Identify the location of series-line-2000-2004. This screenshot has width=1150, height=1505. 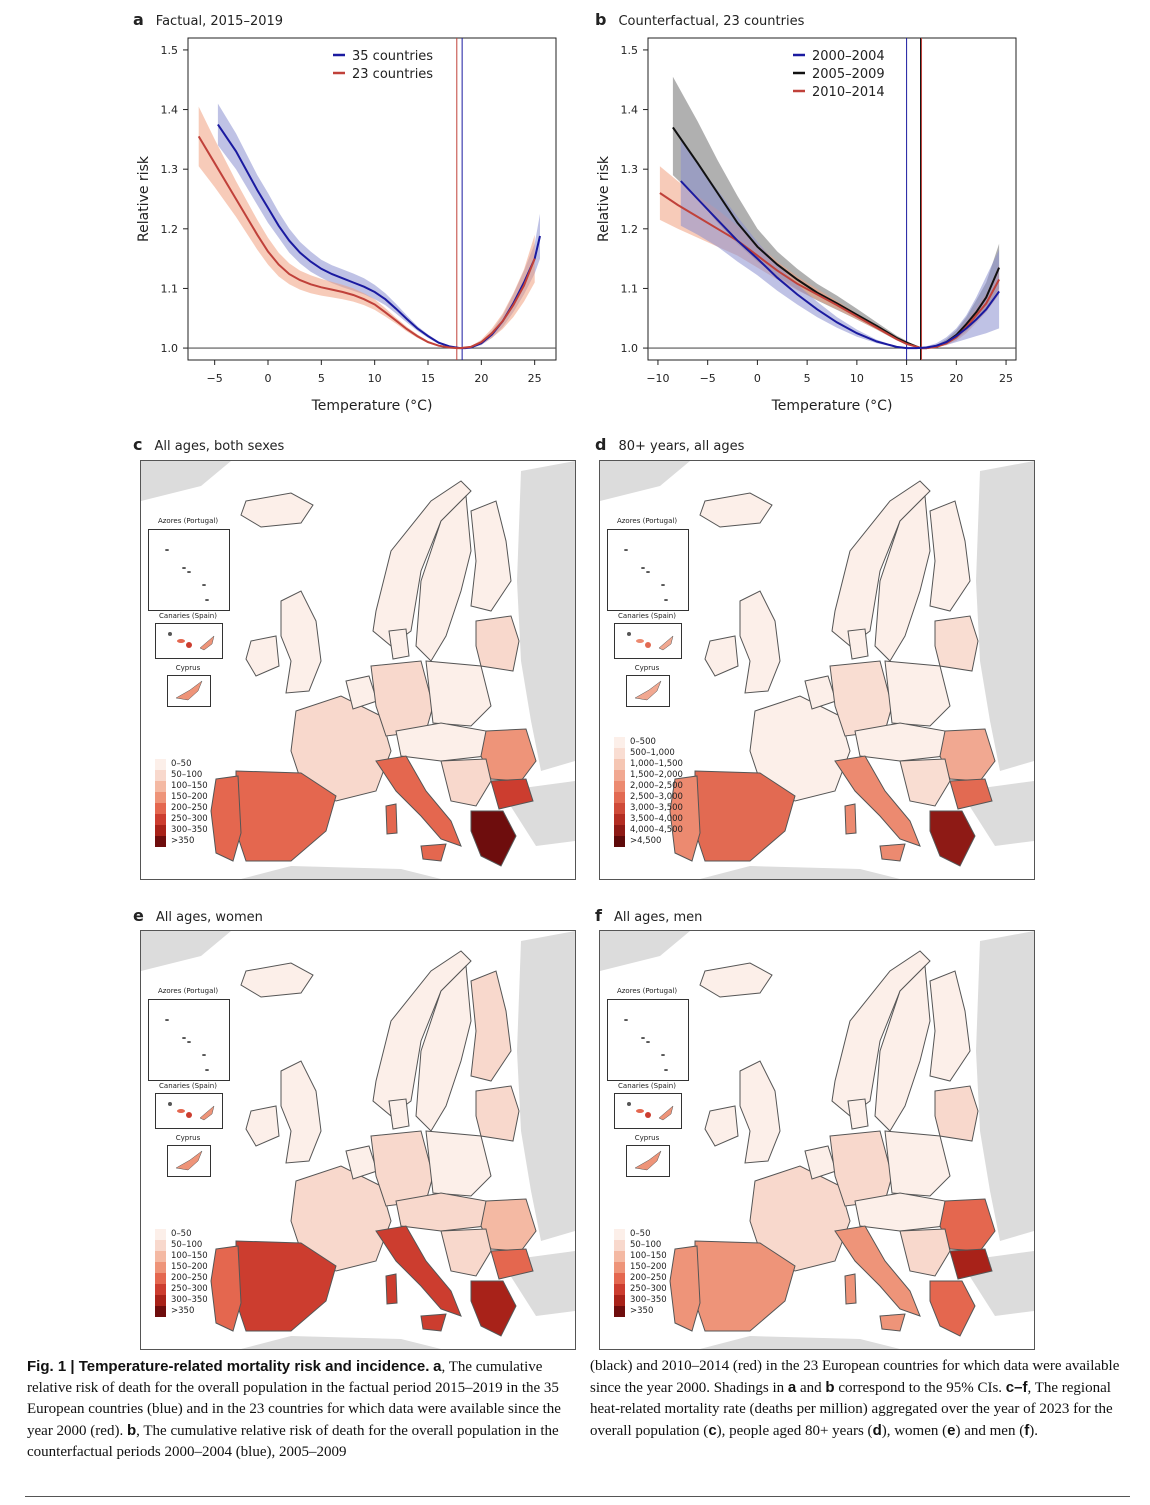
(840, 265).